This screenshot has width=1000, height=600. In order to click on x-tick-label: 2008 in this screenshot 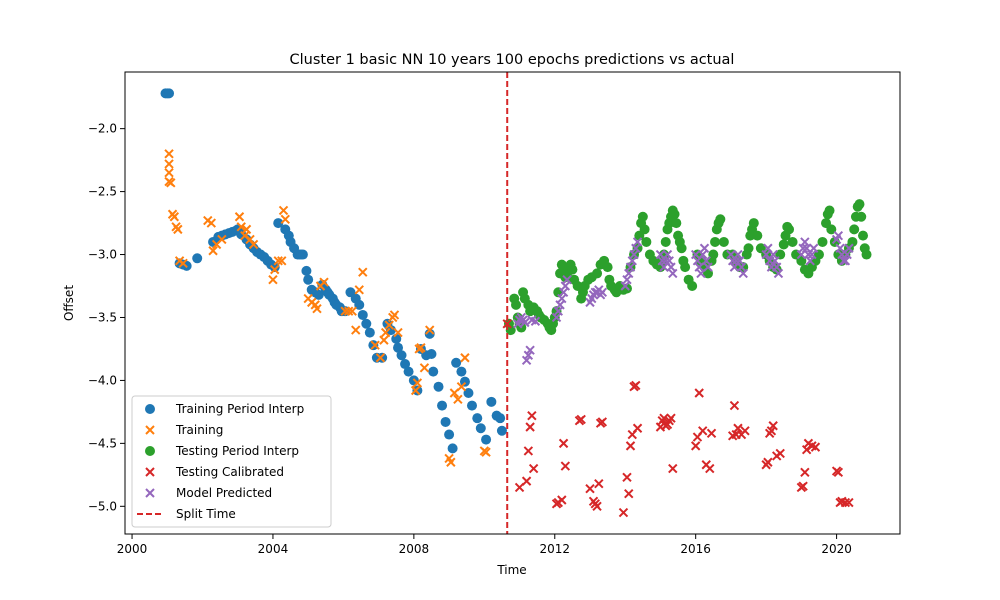, I will do `click(414, 549)`.